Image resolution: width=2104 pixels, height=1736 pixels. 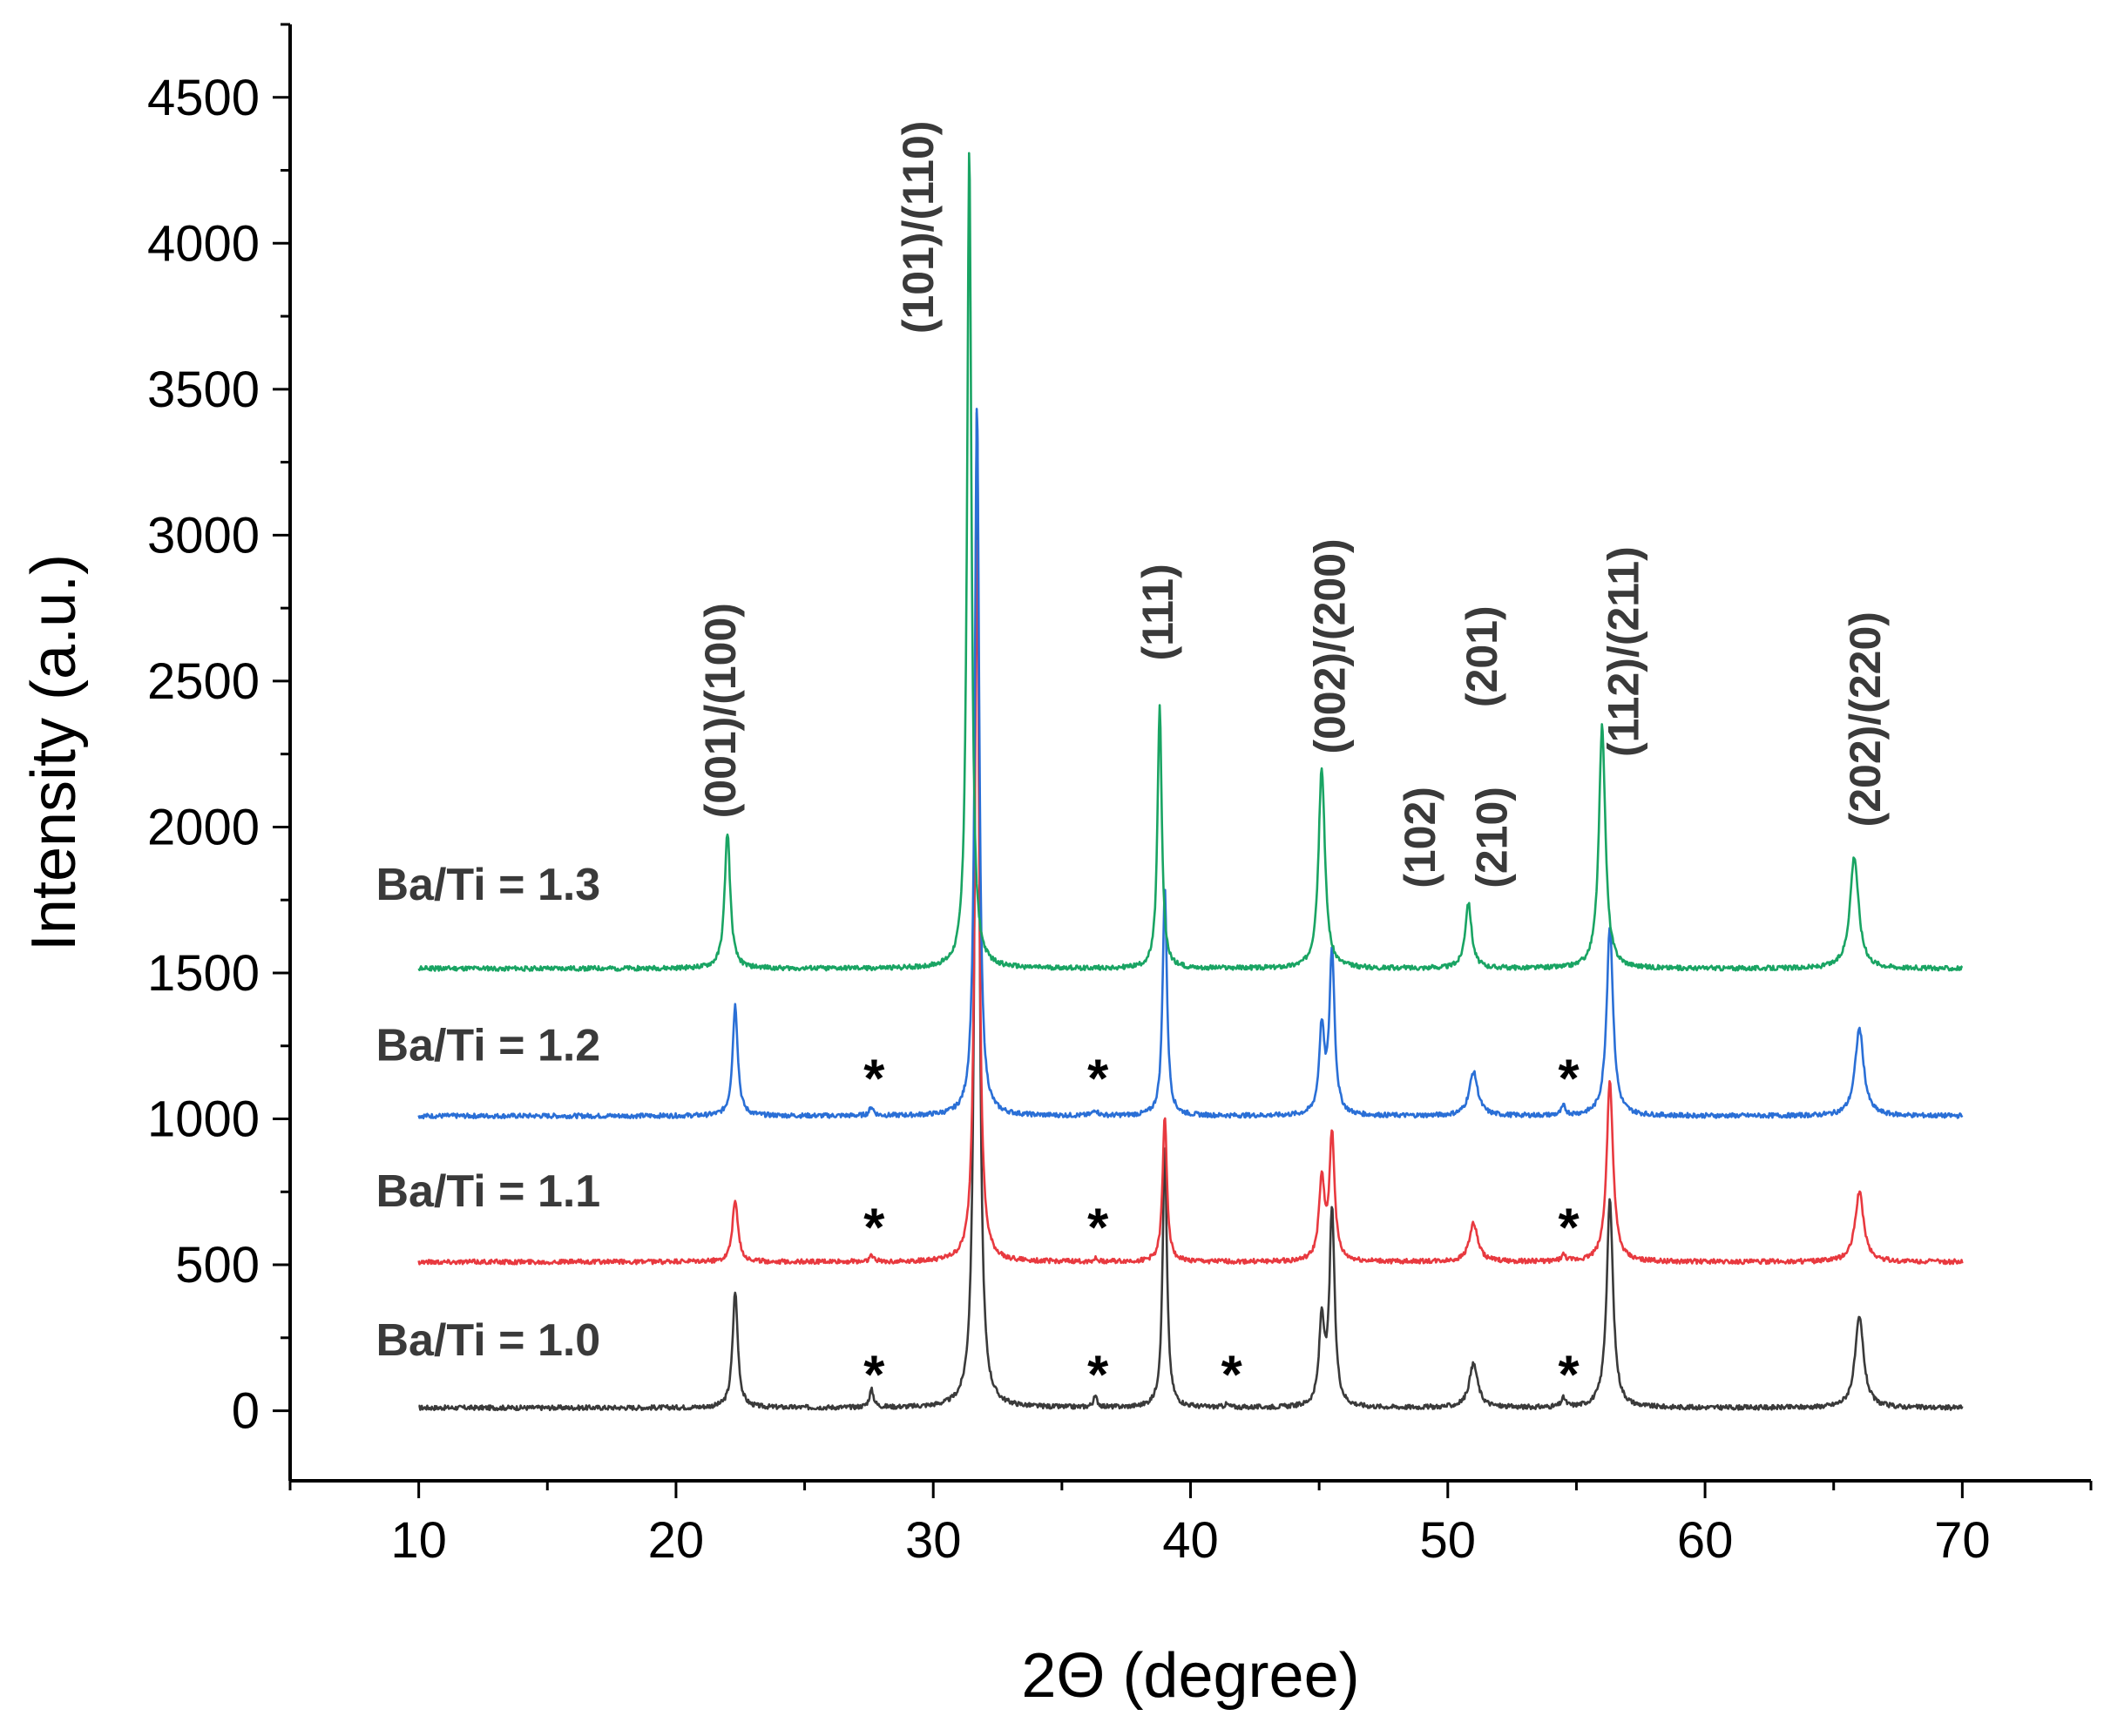 I want to click on y-tick-label: 500, so click(x=217, y=1265).